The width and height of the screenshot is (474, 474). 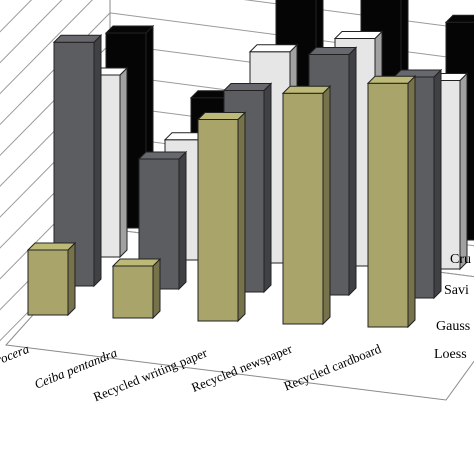 I want to click on series-label-crude: Cru, so click(x=460, y=259).